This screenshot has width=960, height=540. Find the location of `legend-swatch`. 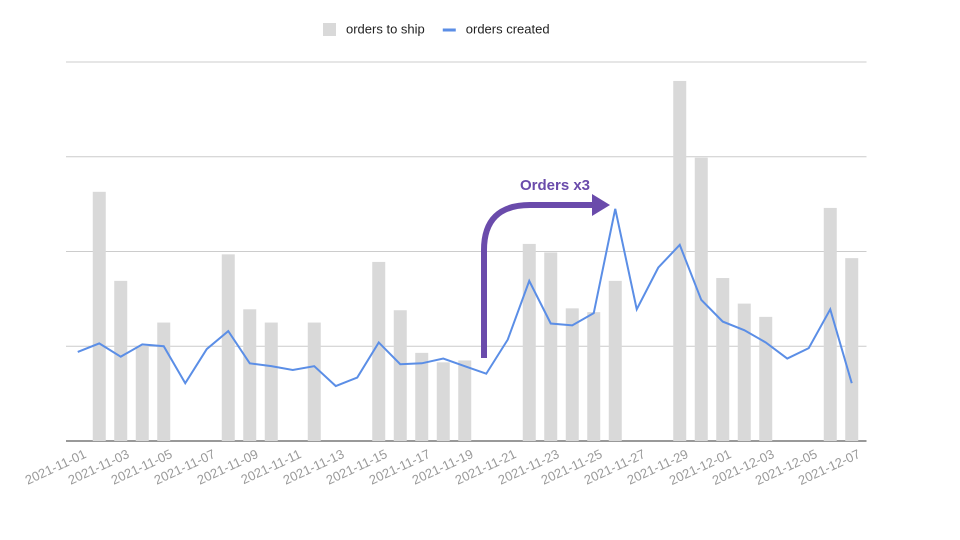

legend-swatch is located at coordinates (329, 29).